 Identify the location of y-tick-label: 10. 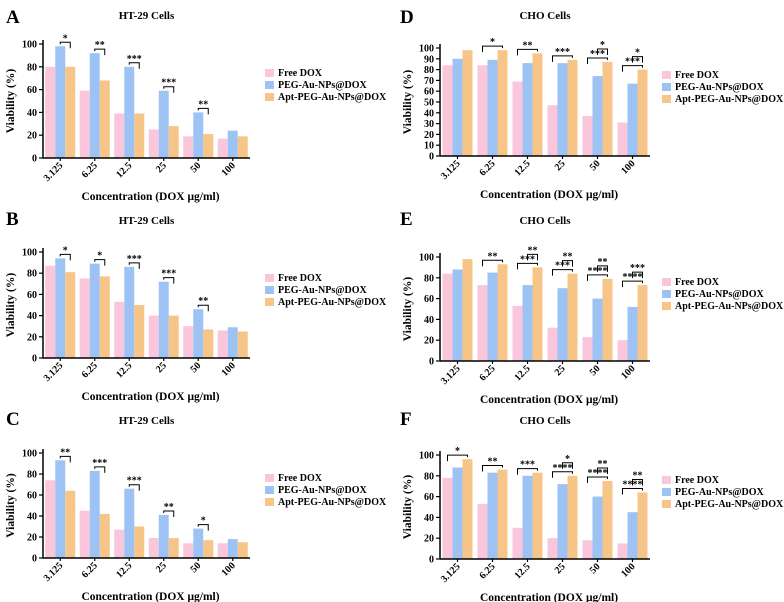
(429, 146).